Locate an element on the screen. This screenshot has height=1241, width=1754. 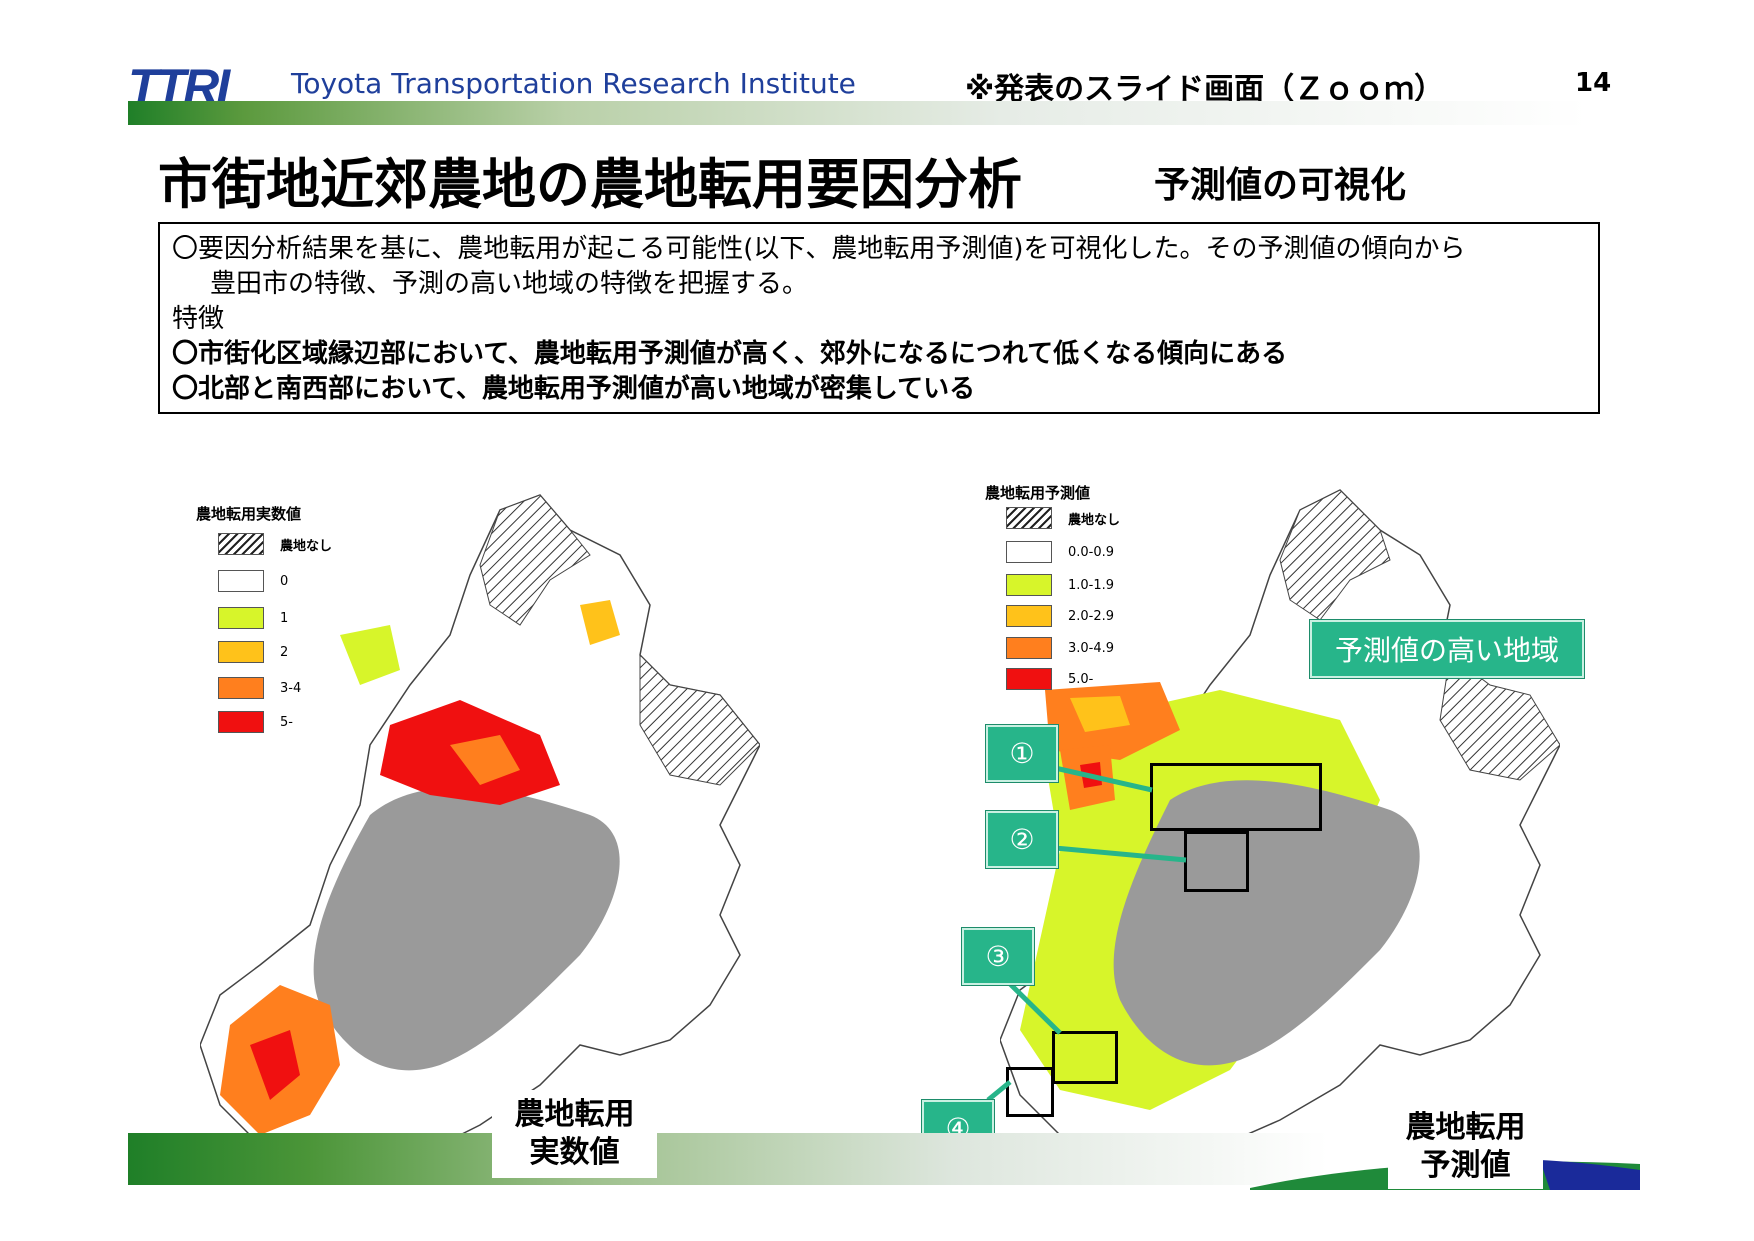
legend-label: 1 is located at coordinates (284, 618).